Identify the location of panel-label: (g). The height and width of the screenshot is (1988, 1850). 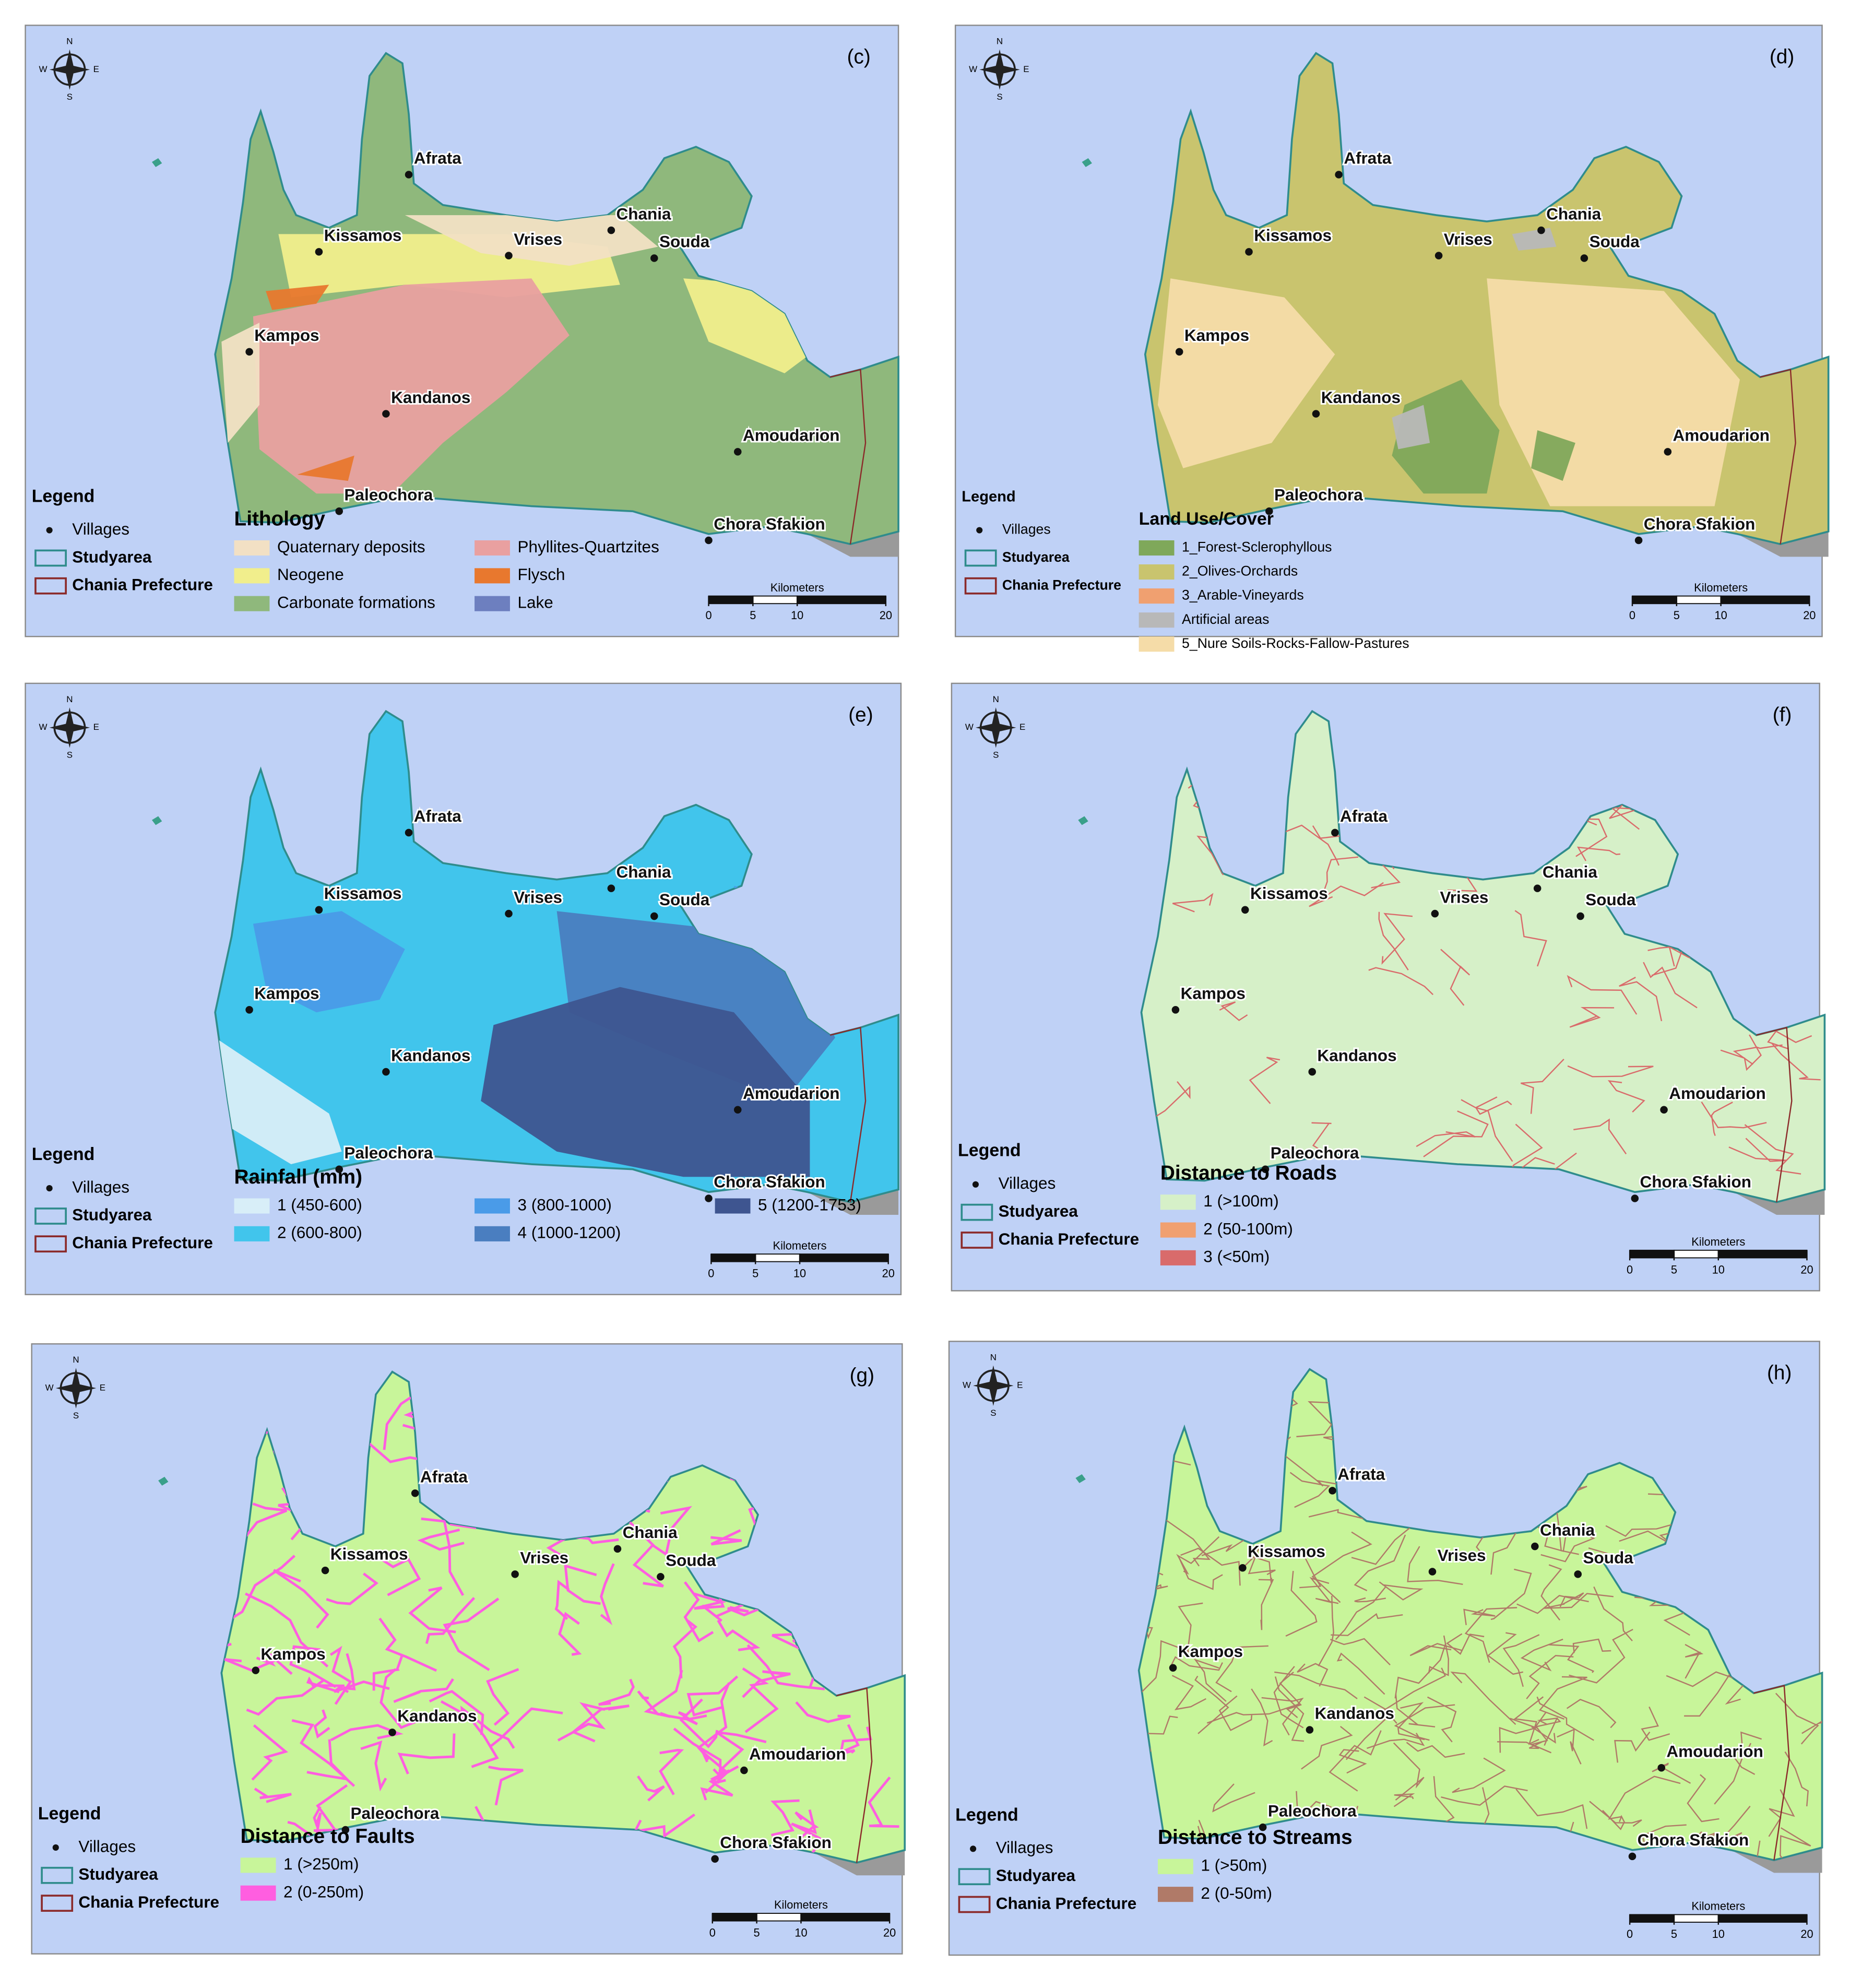
(862, 1375).